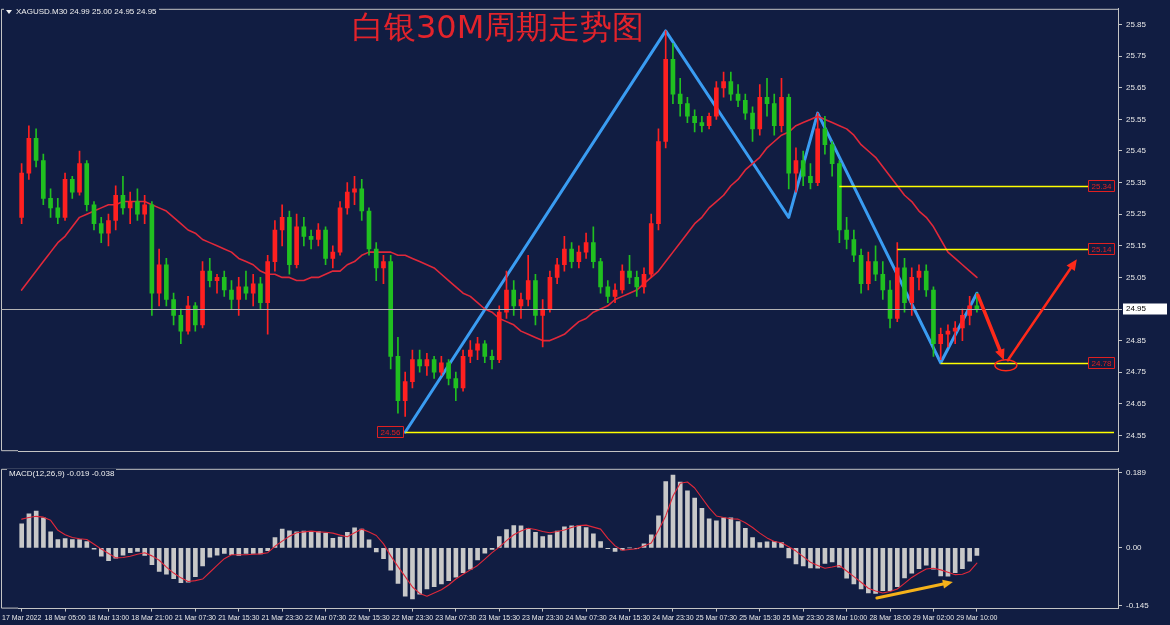  I want to click on y-tick-label: 25.35, so click(1136, 182).